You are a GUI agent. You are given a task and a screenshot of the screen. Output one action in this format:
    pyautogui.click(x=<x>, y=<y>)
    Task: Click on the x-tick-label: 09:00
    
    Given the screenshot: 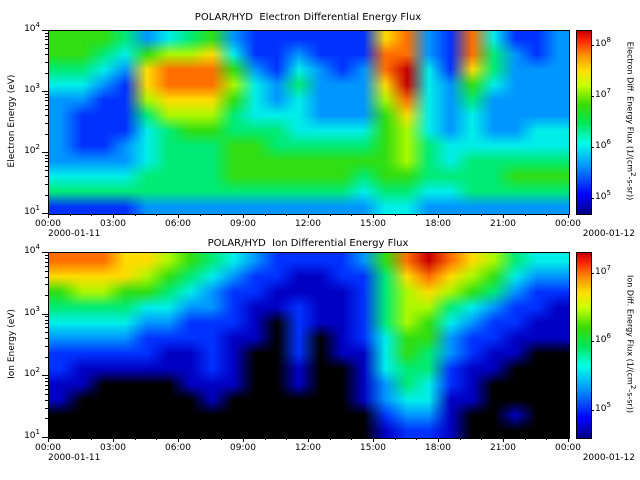 What is the action you would take?
    pyautogui.click(x=243, y=448)
    